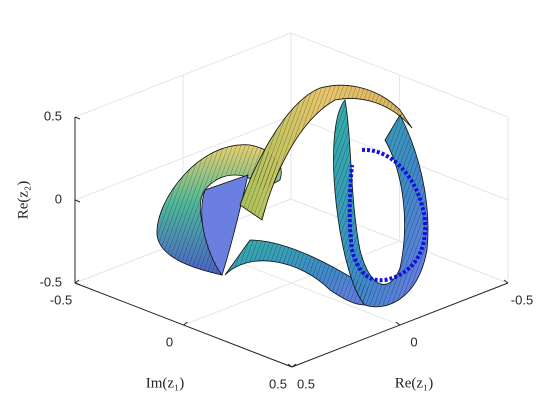  What do you see at coordinates (169, 341) in the screenshot?
I see `y-tick-label: 0` at bounding box center [169, 341].